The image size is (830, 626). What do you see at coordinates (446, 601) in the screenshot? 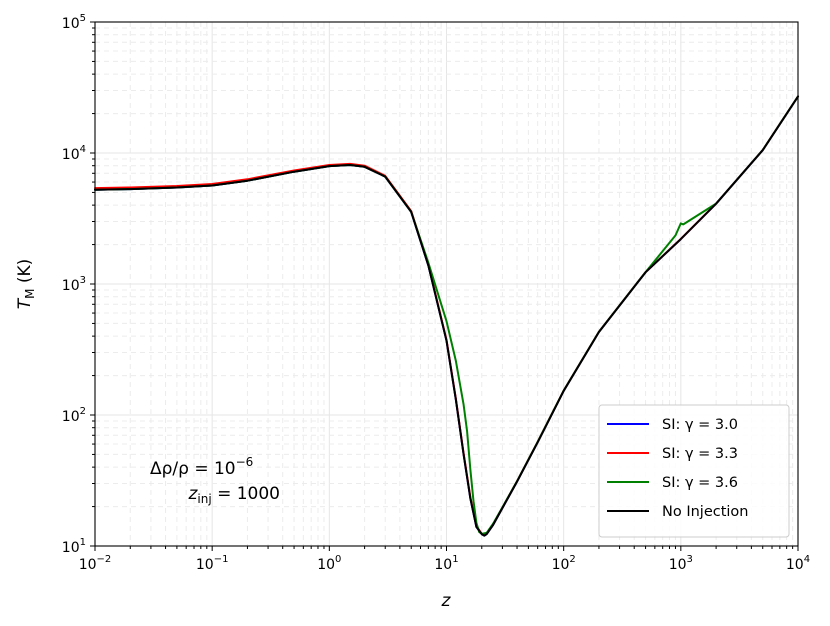
I see `x-axis-label: z` at bounding box center [446, 601].